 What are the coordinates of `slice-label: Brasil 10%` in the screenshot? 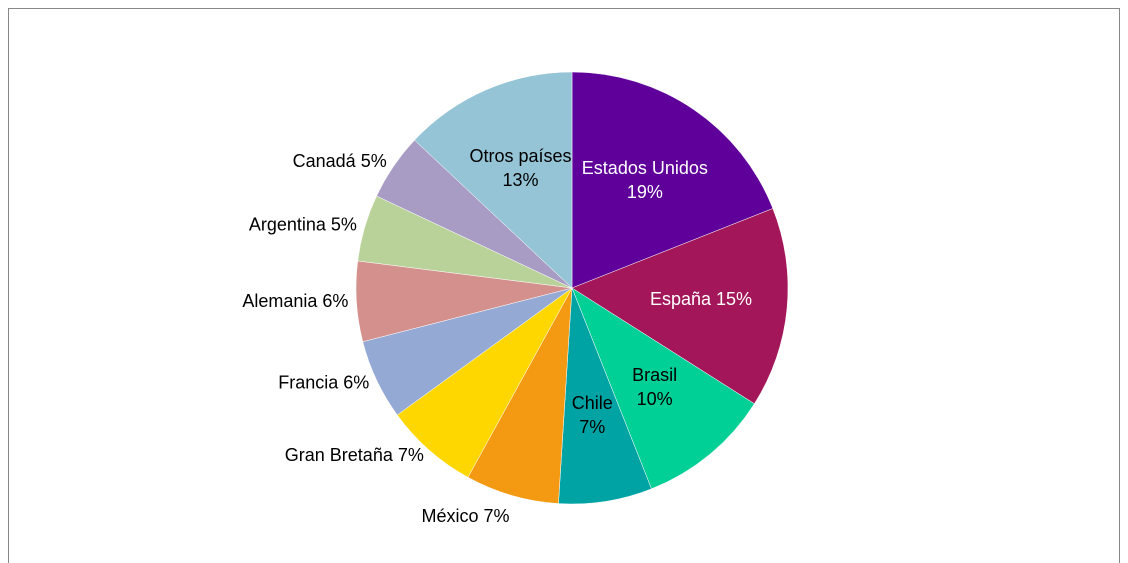 It's located at (654, 387).